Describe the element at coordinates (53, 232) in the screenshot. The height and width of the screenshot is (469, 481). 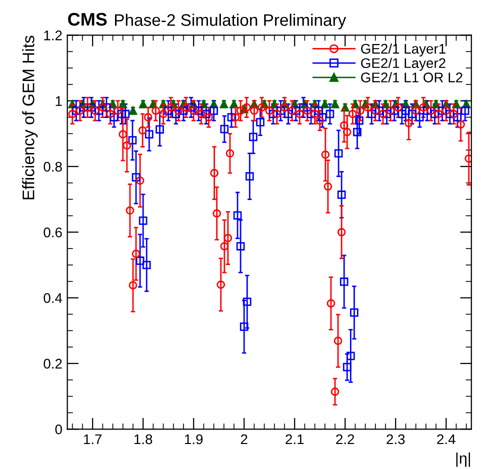
I see `y-tick-label: 0.6` at that location.